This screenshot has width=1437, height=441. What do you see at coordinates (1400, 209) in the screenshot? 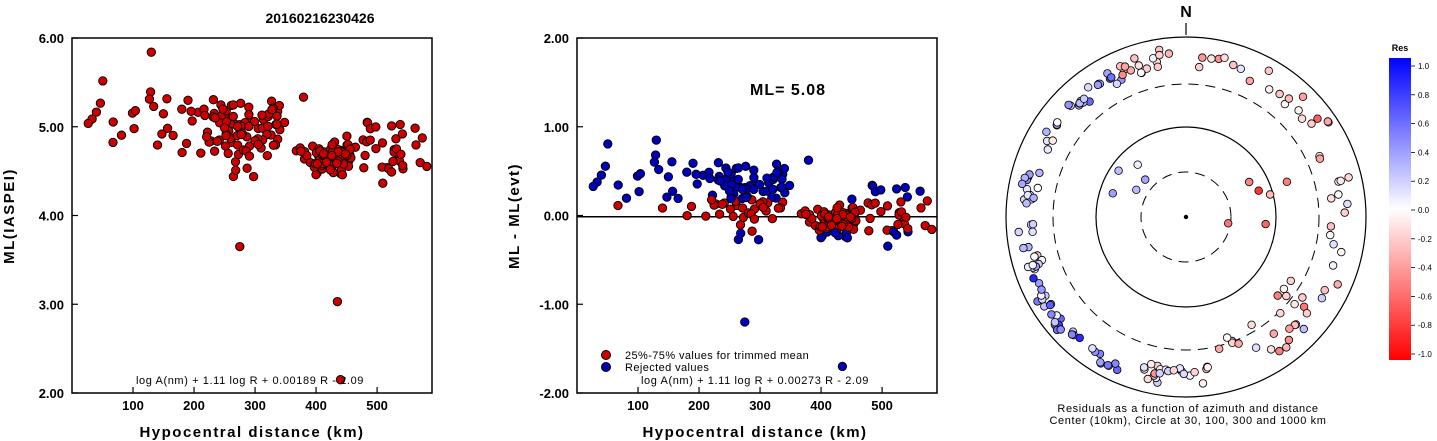
I see `colorbar-gradient` at bounding box center [1400, 209].